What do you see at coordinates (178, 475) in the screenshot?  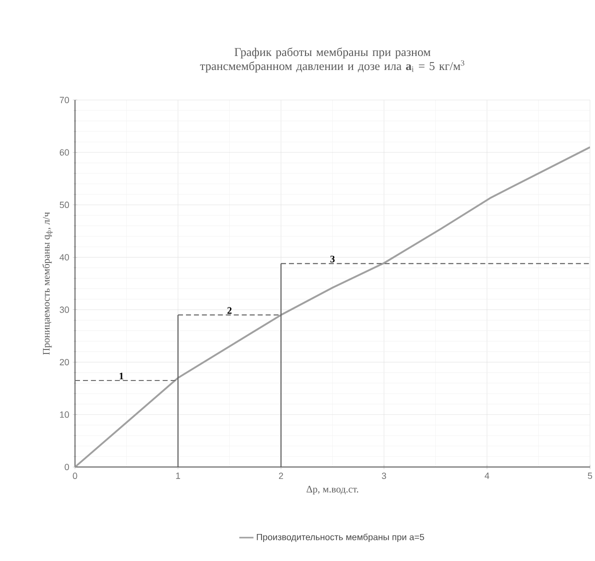 I see `x-tick-label: 1` at bounding box center [178, 475].